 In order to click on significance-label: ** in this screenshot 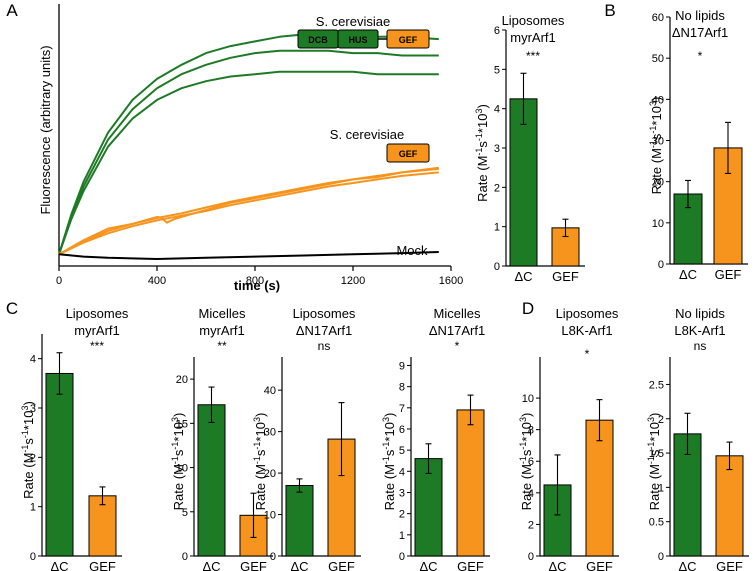, I will do `click(222, 346)`.